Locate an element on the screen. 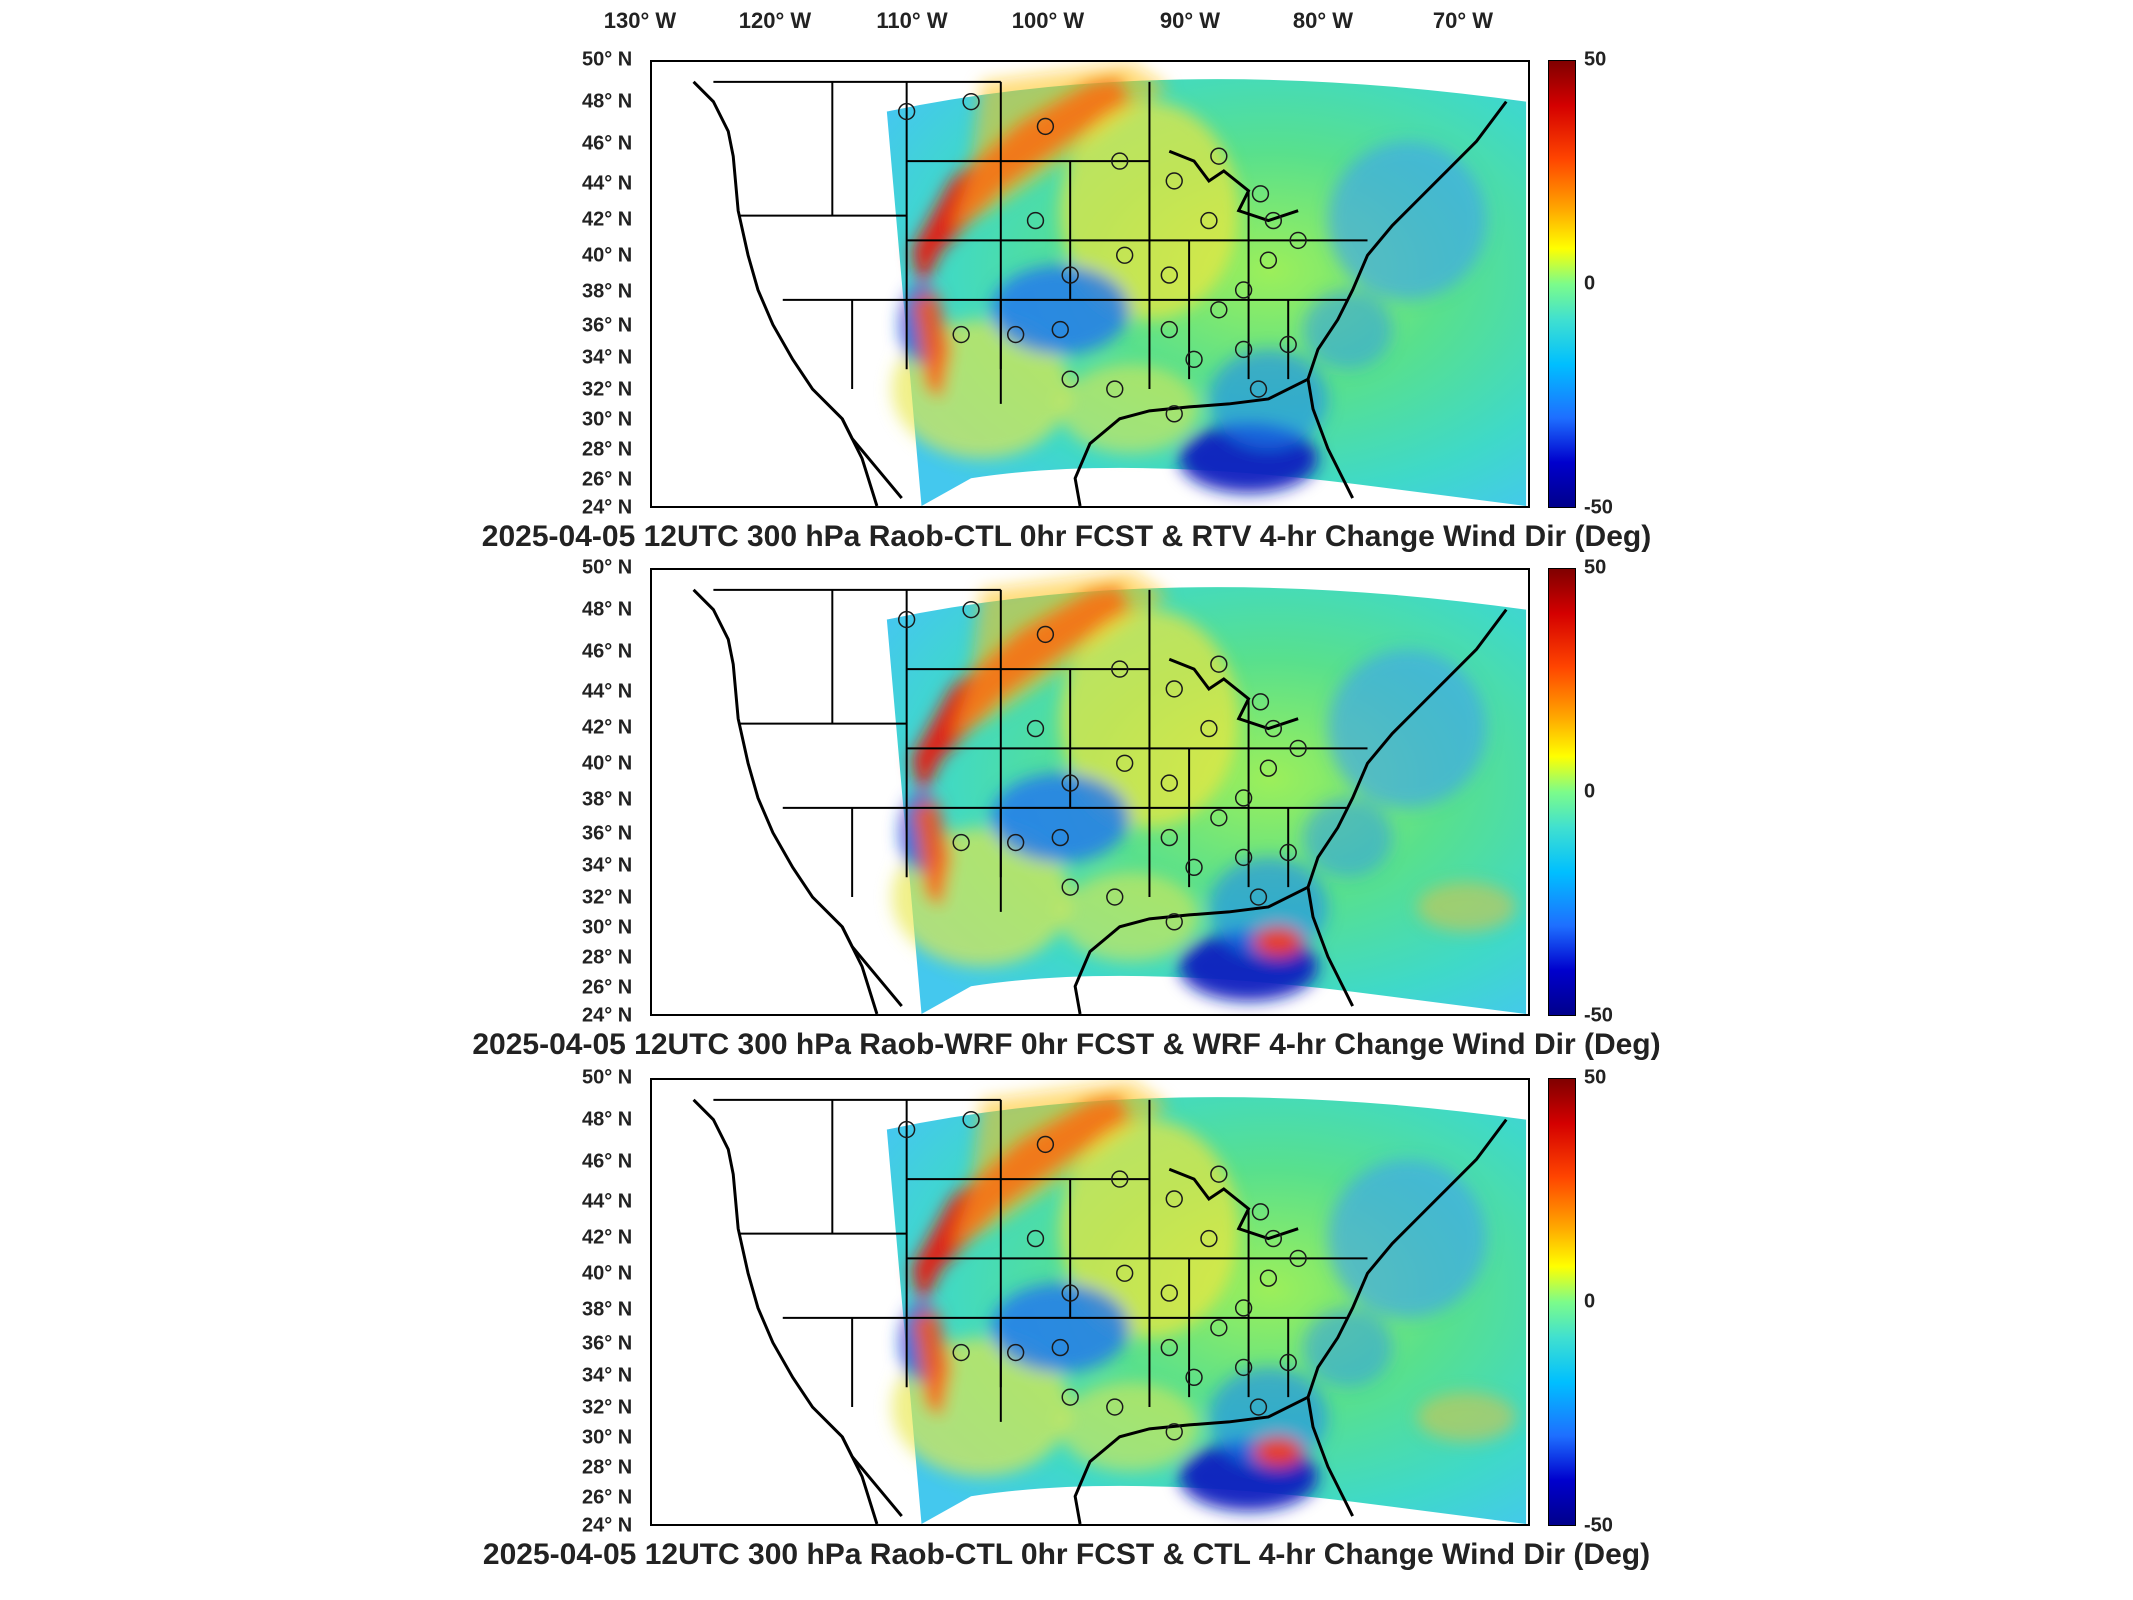 The width and height of the screenshot is (2133, 1600). longitude-label: 70° W is located at coordinates (1463, 20).